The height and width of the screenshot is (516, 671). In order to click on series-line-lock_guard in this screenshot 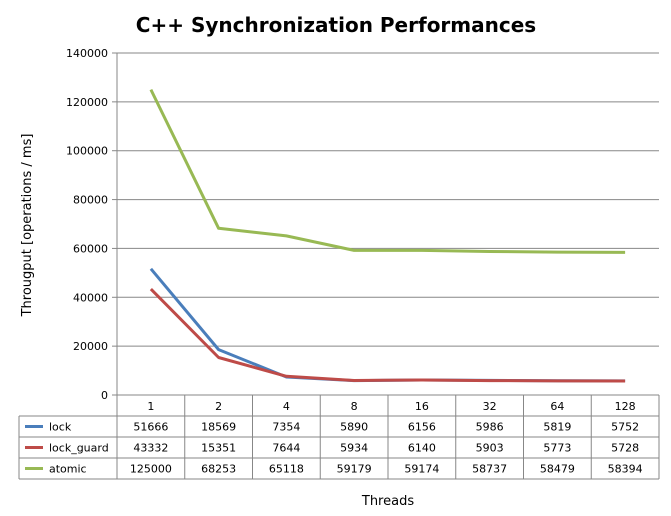, I will do `click(387, 335)`.